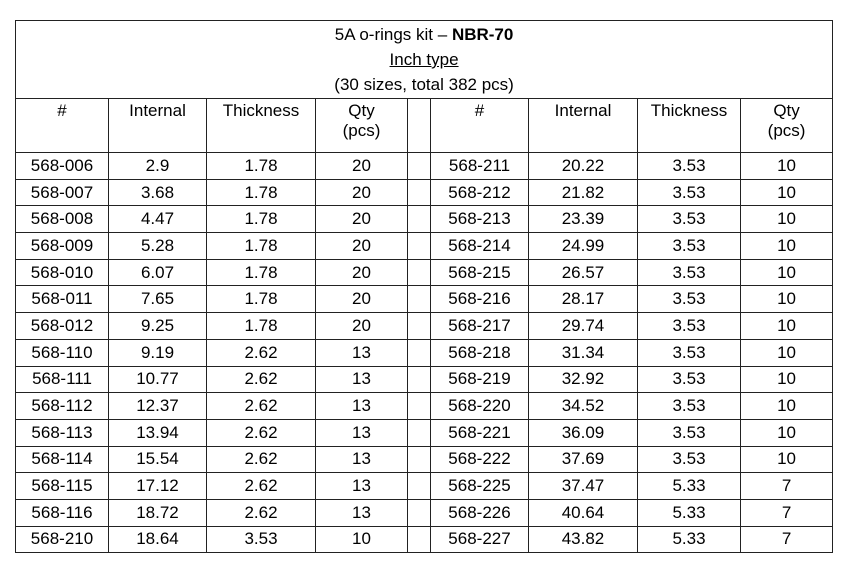  I want to click on row-text: 568-215, so click(479, 272).